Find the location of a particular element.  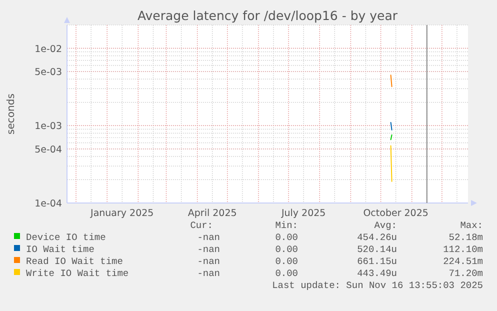

text: Min: is located at coordinates (286, 225).